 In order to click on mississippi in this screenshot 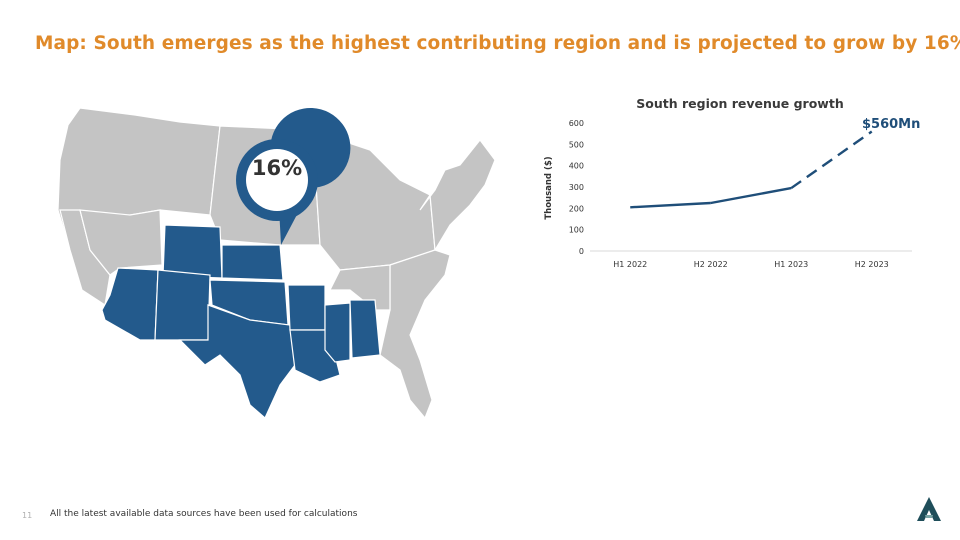, I will do `click(337, 332)`.